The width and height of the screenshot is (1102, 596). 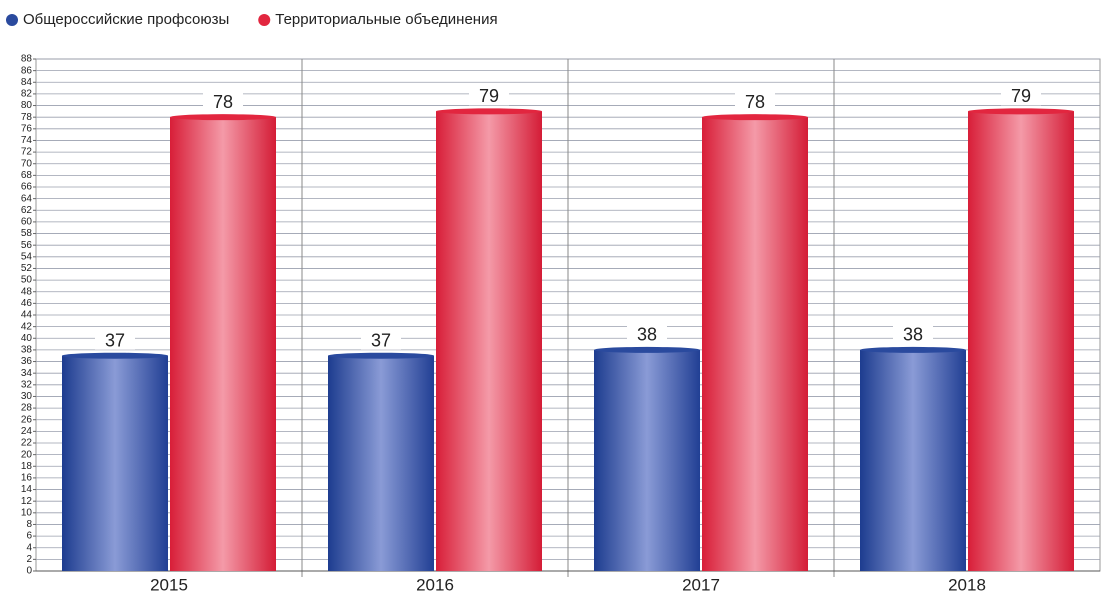 I want to click on y-tick-label: 62, so click(x=27, y=210).